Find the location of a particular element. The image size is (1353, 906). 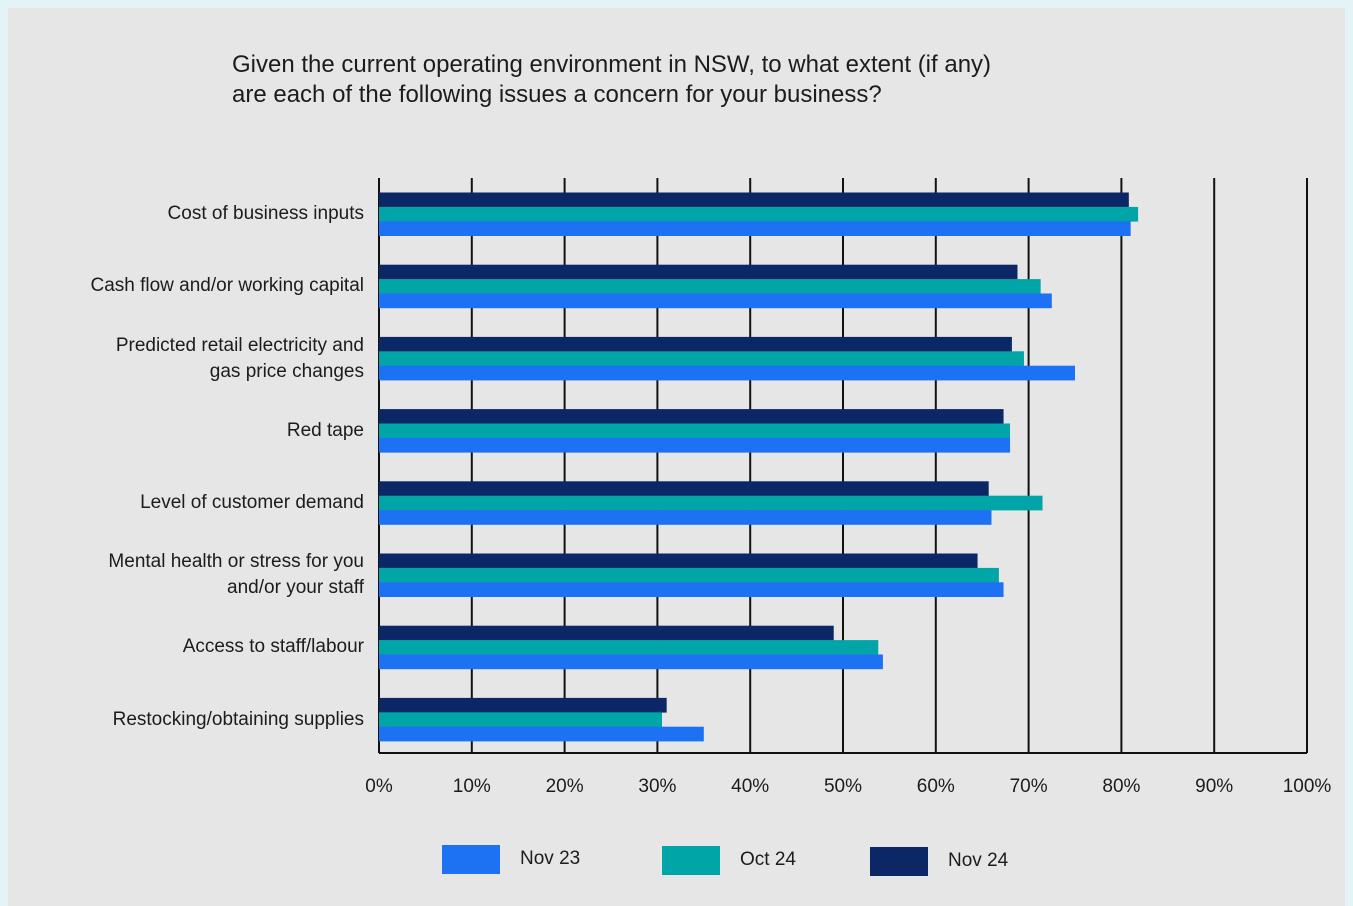

x-tick-label: 60% is located at coordinates (935, 786).